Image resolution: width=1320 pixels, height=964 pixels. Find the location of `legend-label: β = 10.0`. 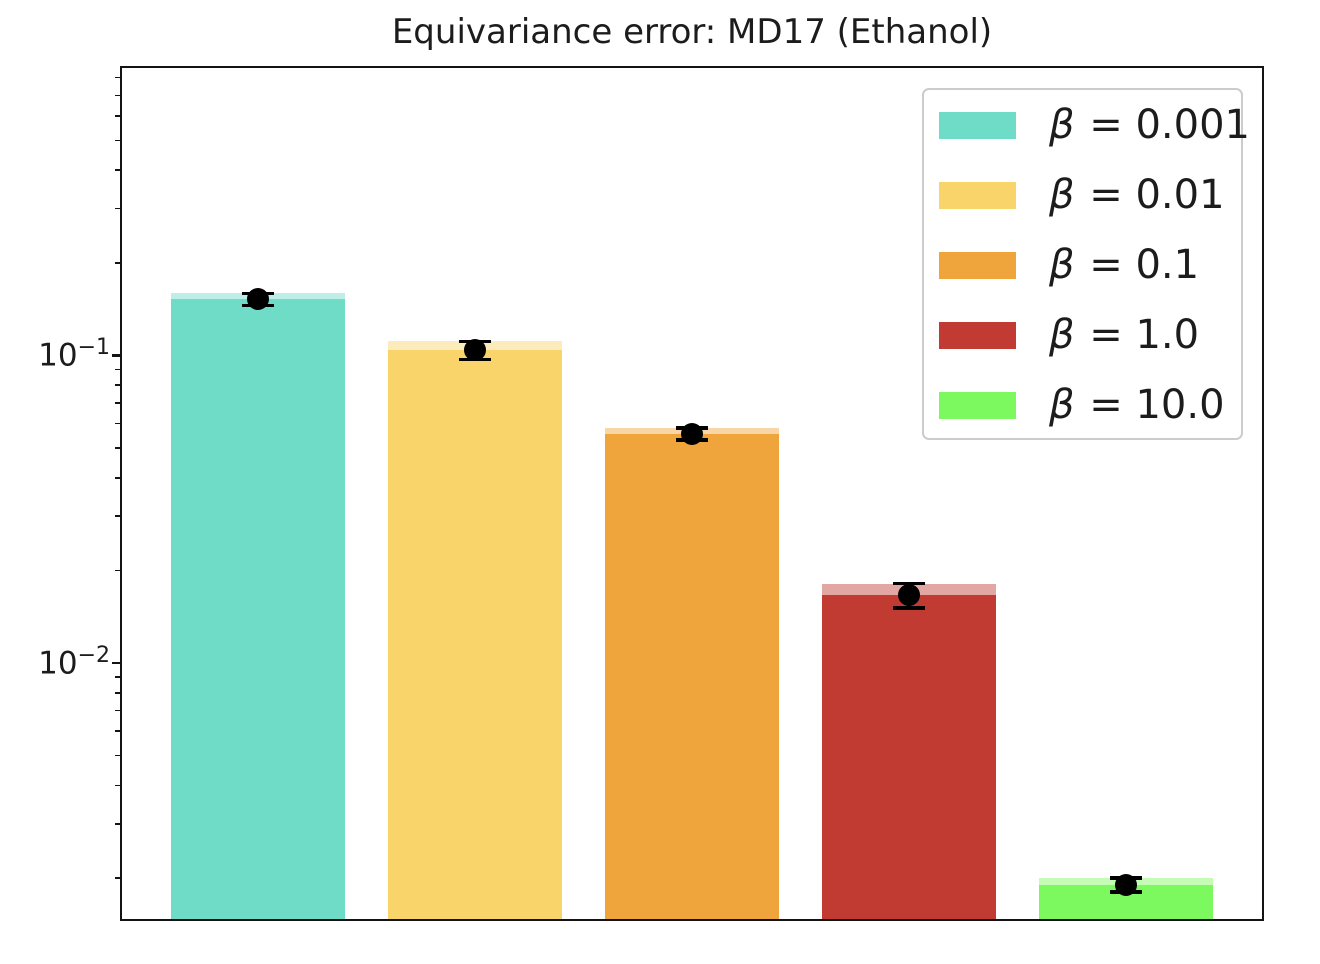

legend-label: β = 10.0 is located at coordinates (1137, 405).